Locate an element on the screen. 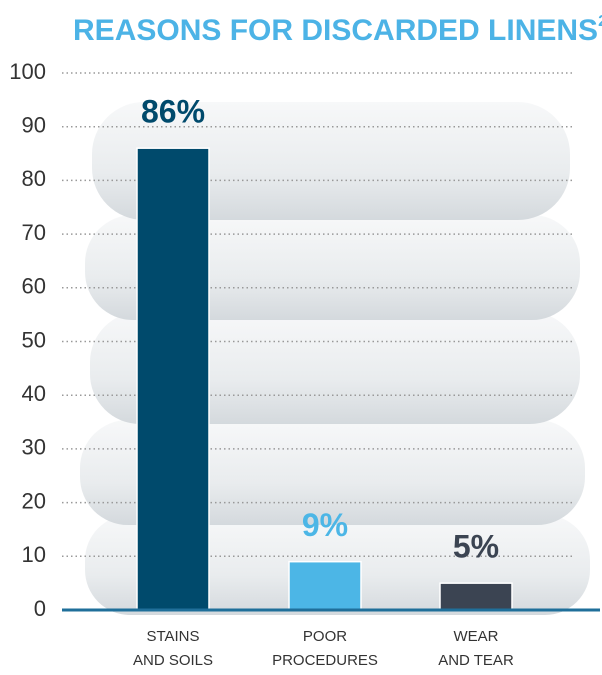 This screenshot has width=602, height=675. x-tick-label: PROCEDURES is located at coordinates (325, 660).